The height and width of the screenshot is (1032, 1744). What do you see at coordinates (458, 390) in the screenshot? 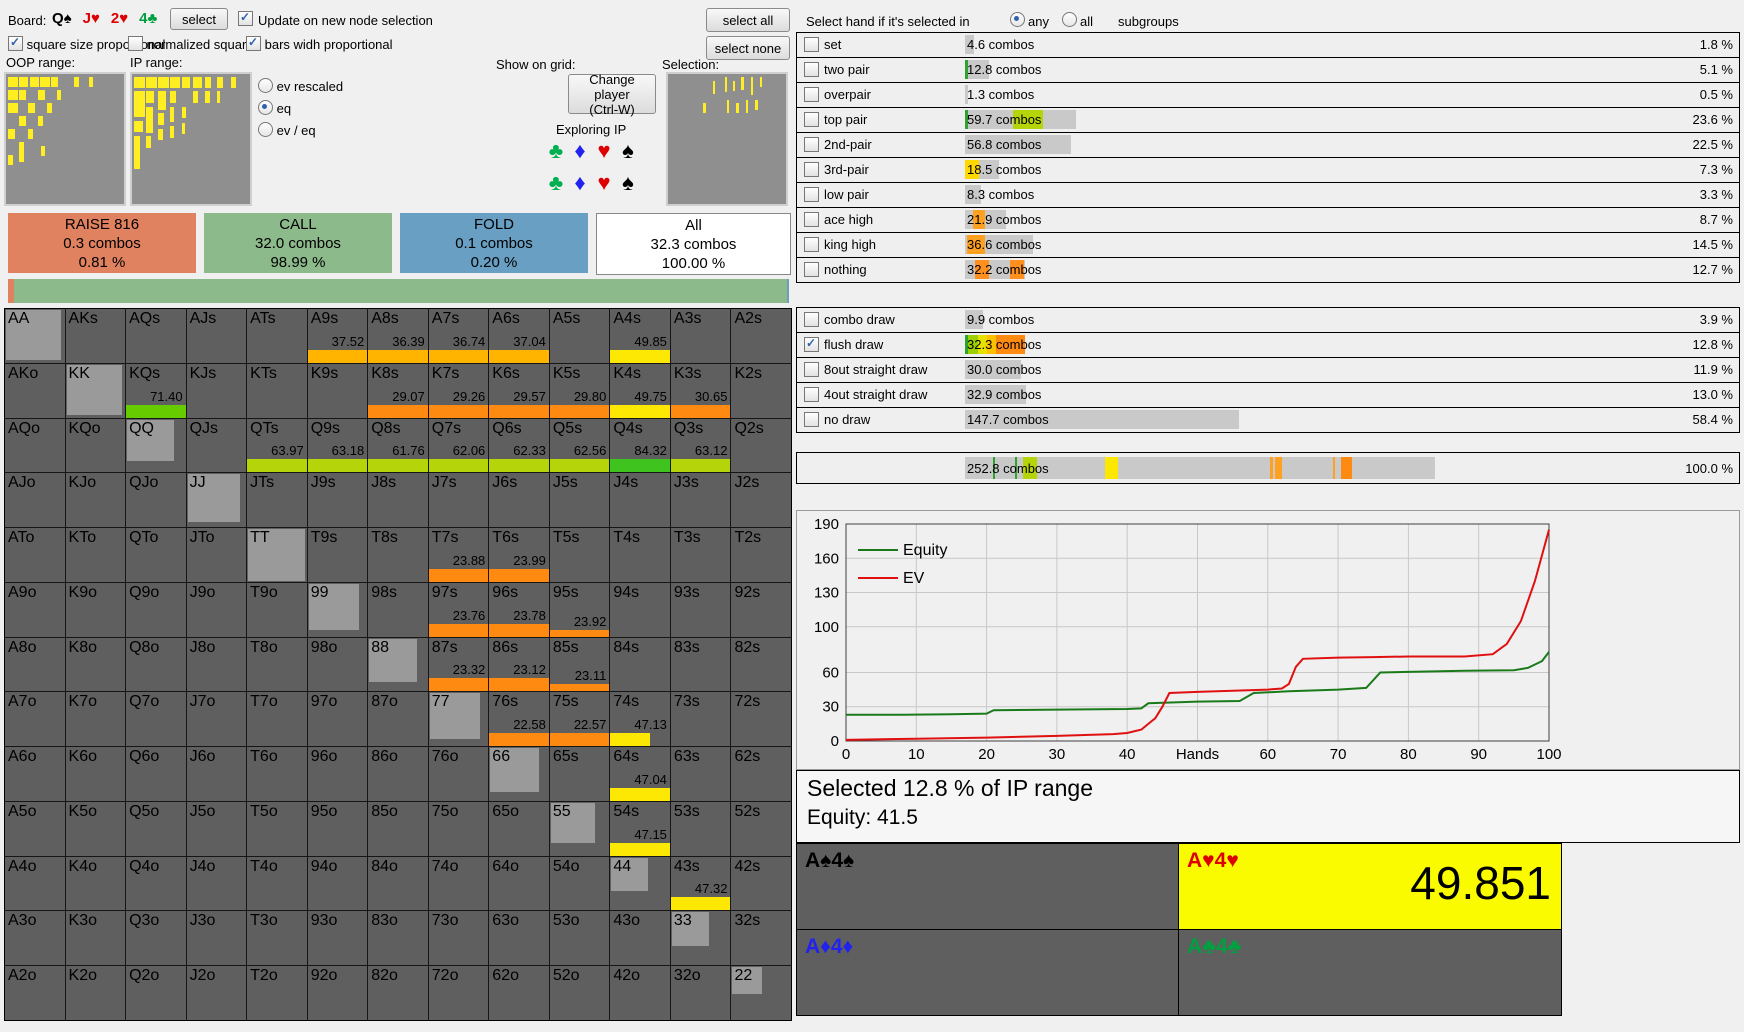
I see `grid-cell-K7s: K7s 29.26` at bounding box center [458, 390].